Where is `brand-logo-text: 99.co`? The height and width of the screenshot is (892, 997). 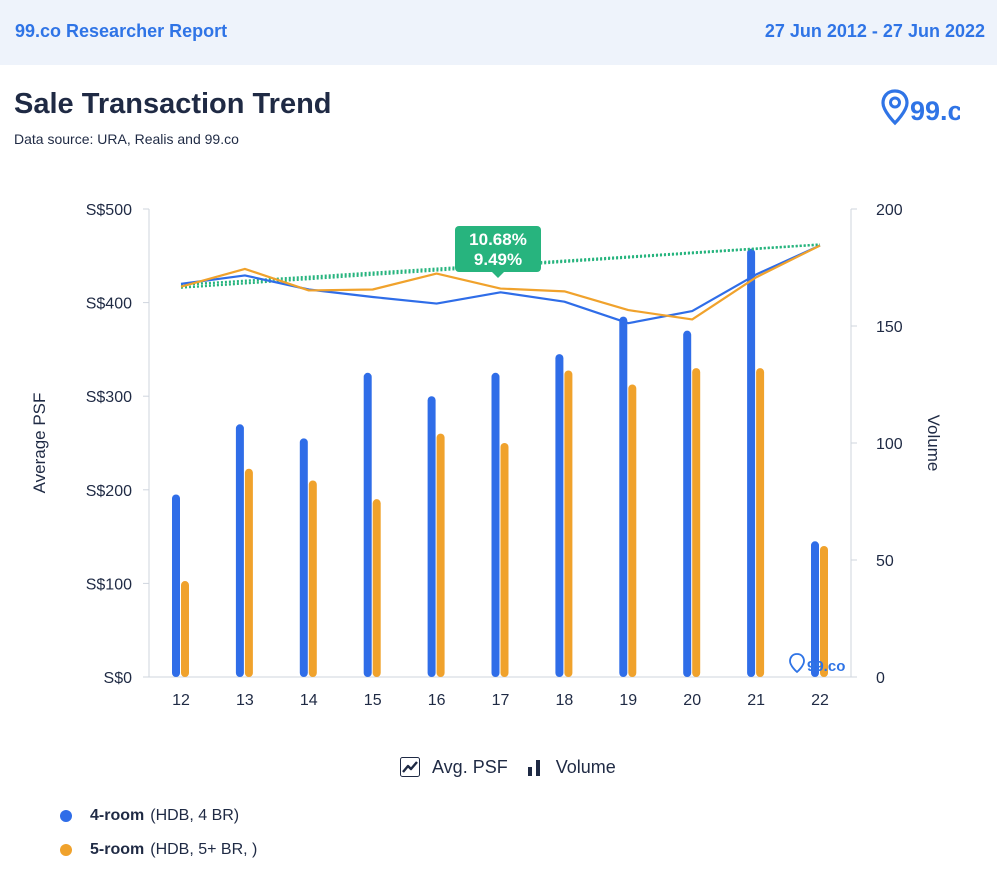
brand-logo-text: 99.co is located at coordinates (935, 111).